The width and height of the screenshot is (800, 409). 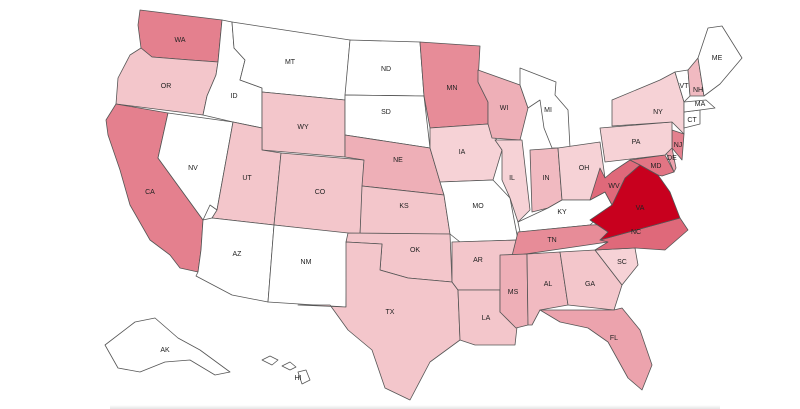 What do you see at coordinates (180, 36) in the screenshot?
I see `state-wa` at bounding box center [180, 36].